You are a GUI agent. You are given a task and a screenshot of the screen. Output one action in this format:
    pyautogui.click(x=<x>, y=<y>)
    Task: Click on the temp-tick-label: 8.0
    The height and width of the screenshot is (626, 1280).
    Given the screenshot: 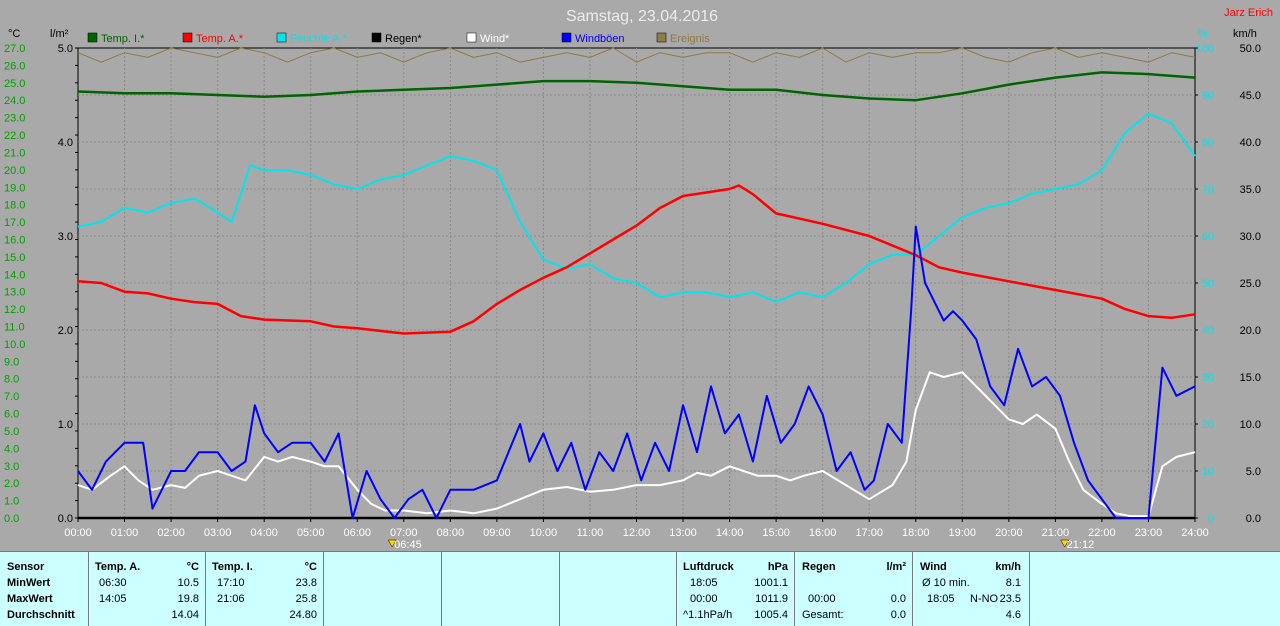 What is the action you would take?
    pyautogui.click(x=11, y=380)
    